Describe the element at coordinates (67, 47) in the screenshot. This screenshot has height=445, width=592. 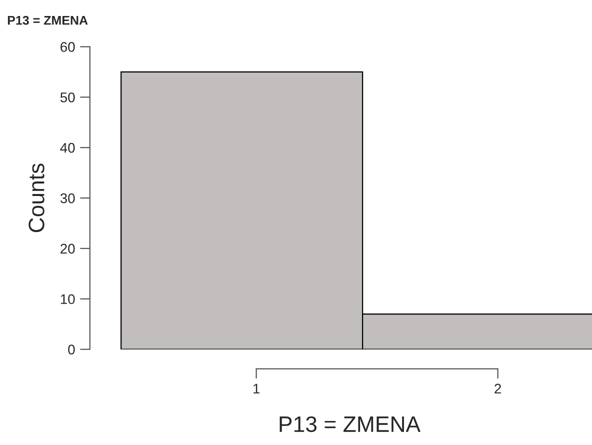
I see `y-tick-label: 60` at that location.